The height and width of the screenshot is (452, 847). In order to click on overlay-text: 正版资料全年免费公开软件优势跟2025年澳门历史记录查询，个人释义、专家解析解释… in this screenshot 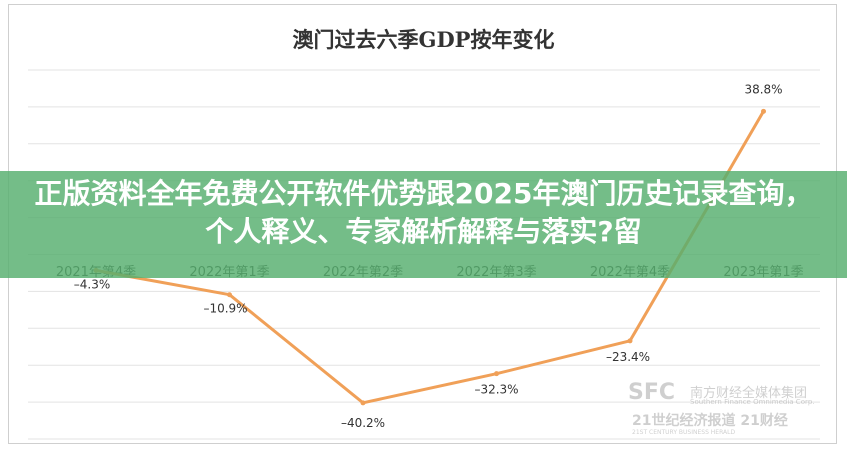, I will do `click(423, 212)`.